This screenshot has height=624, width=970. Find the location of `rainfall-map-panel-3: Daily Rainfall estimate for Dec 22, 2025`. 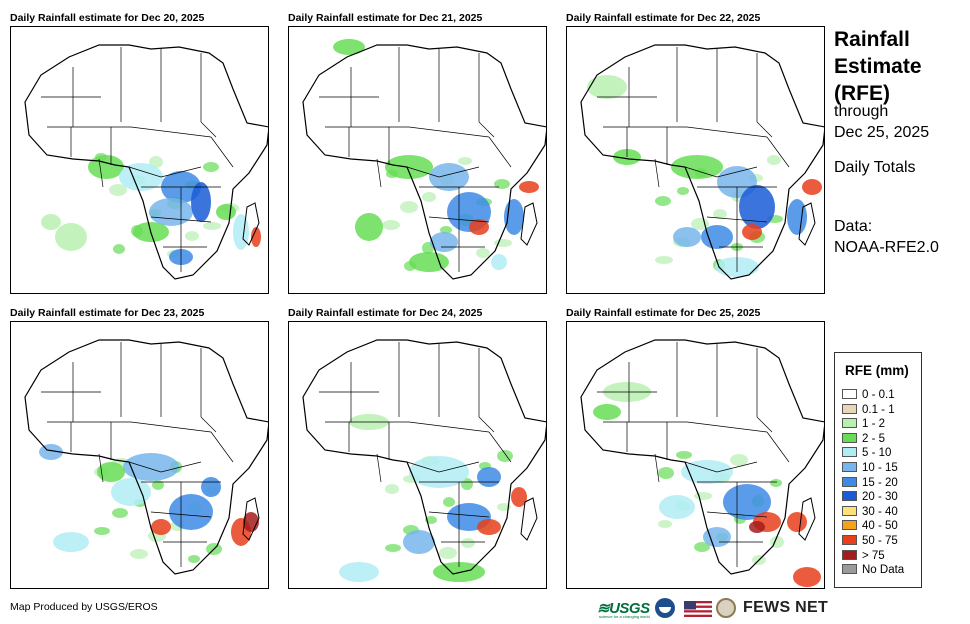

rainfall-map-panel-3: Daily Rainfall estimate for Dec 22, 2025 is located at coordinates (695, 153).